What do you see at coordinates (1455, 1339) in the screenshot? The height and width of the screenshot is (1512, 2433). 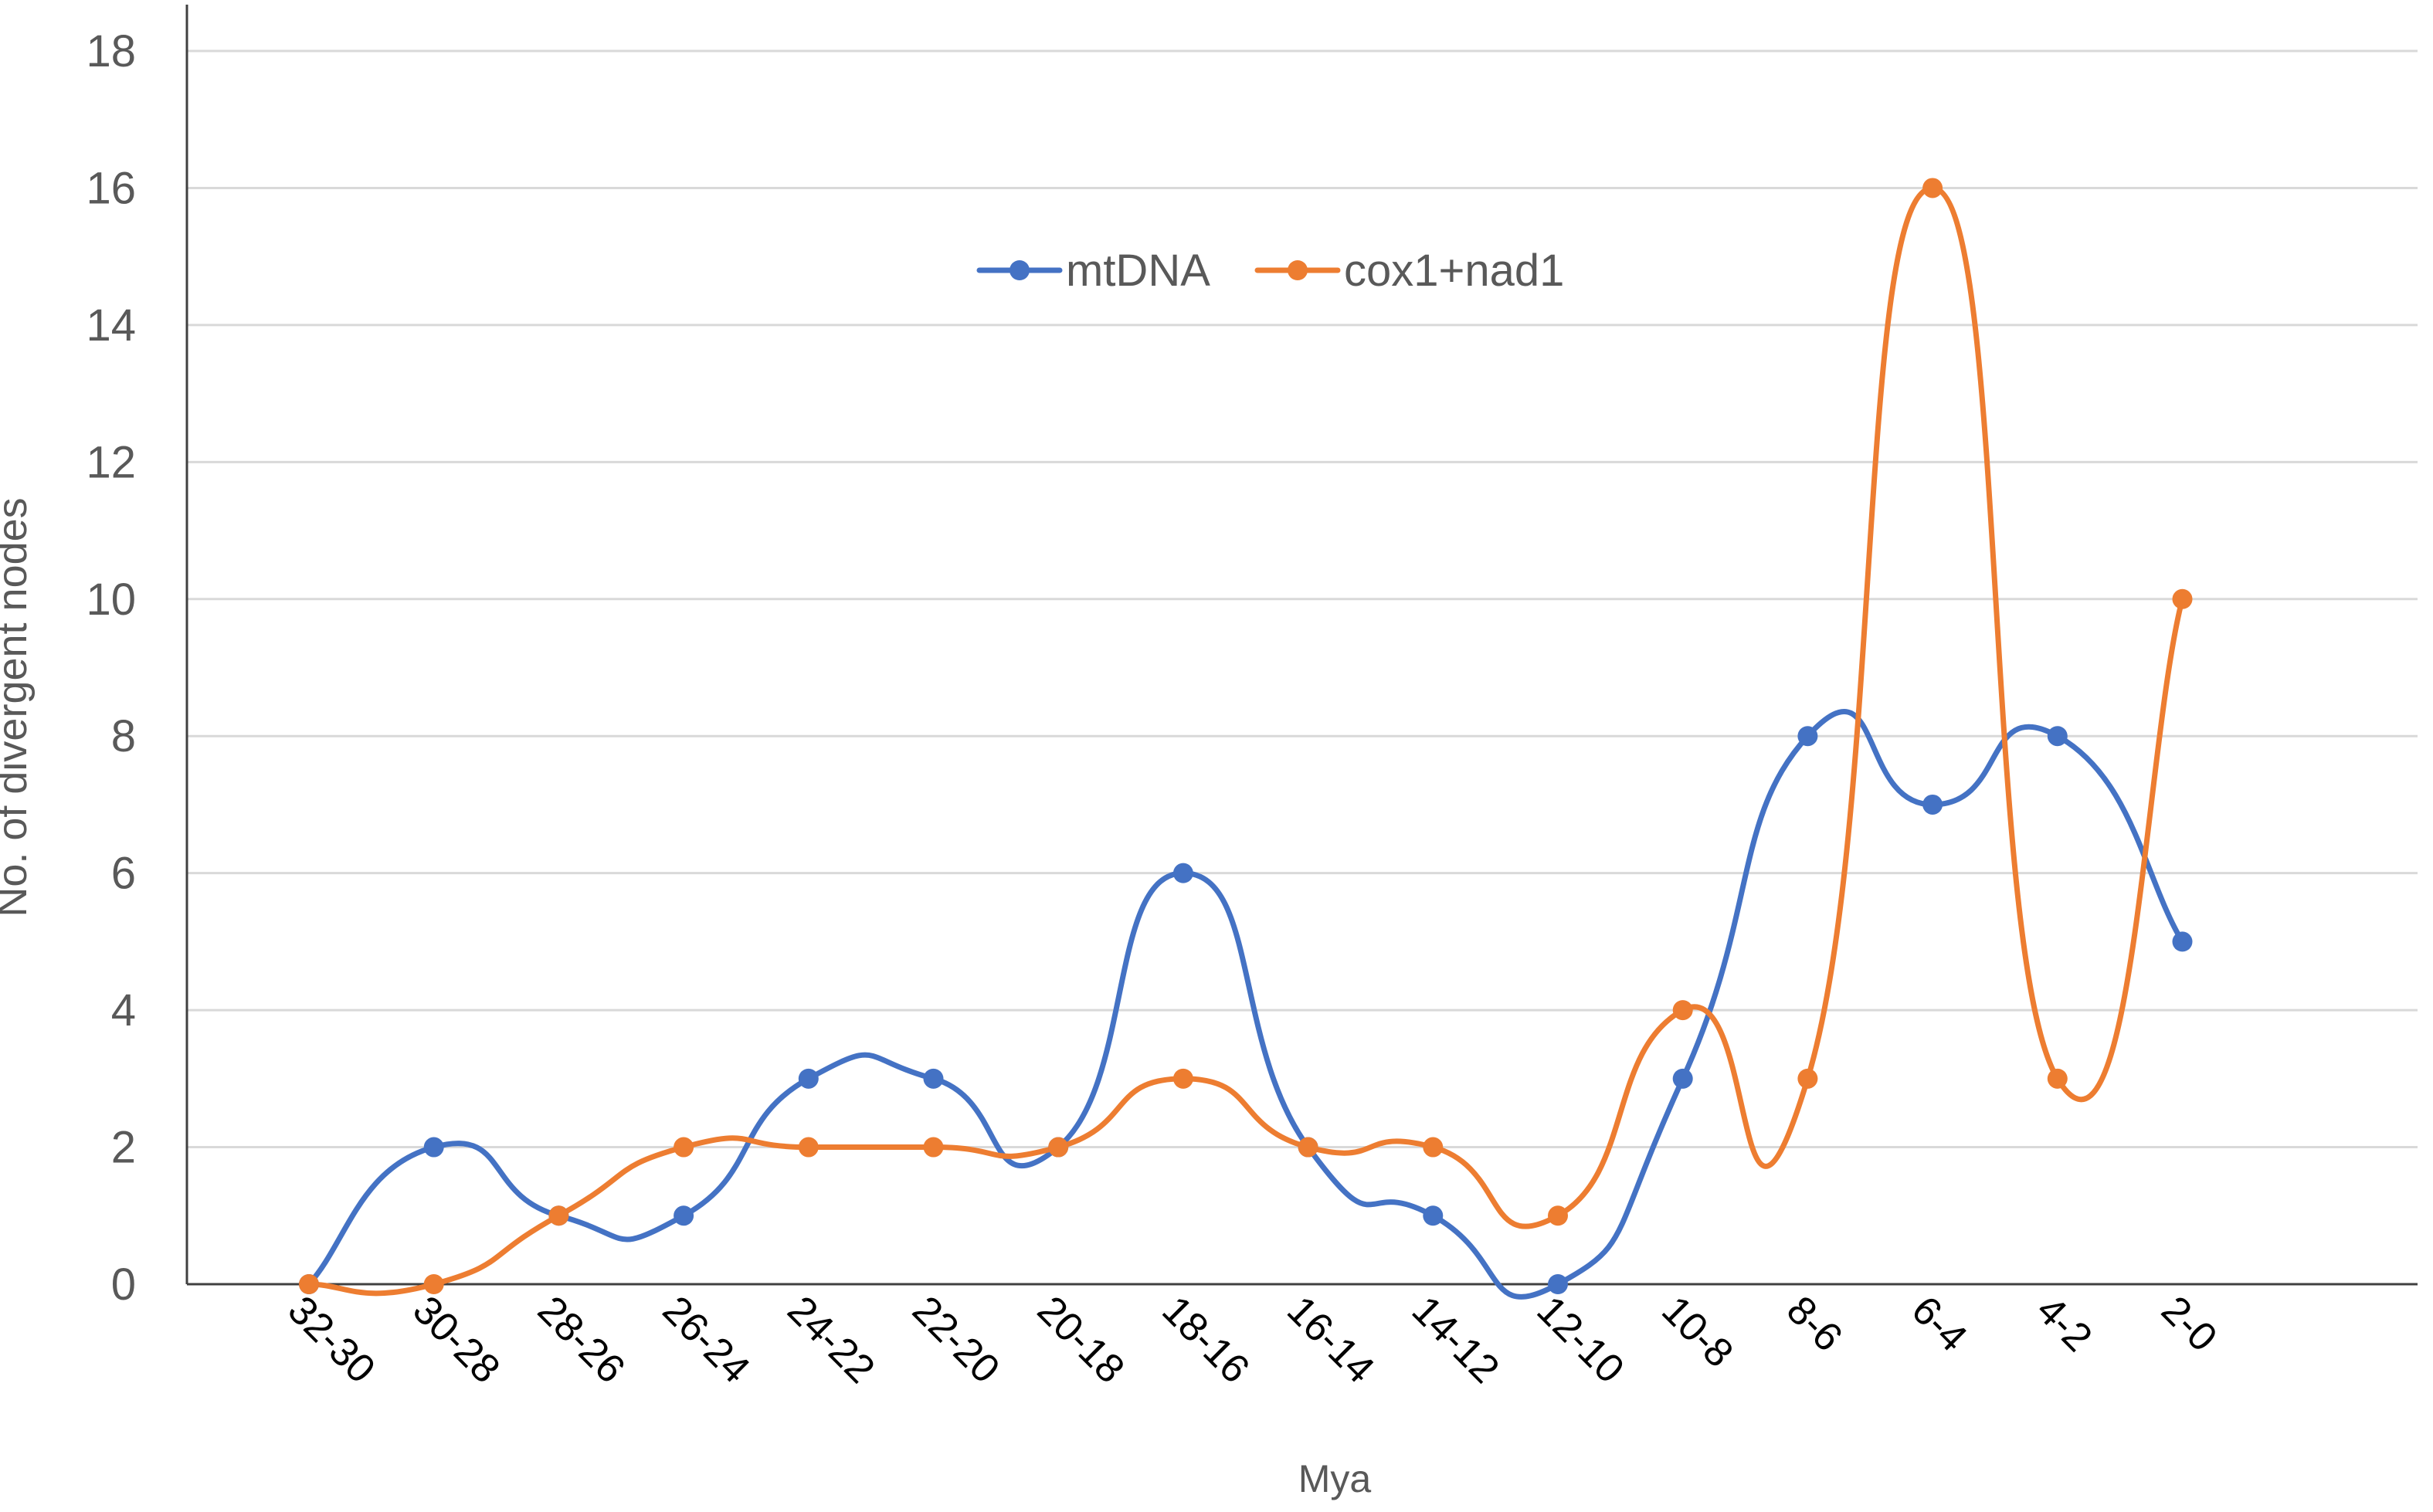 I see `x-tick-label: 14-12` at bounding box center [1455, 1339].